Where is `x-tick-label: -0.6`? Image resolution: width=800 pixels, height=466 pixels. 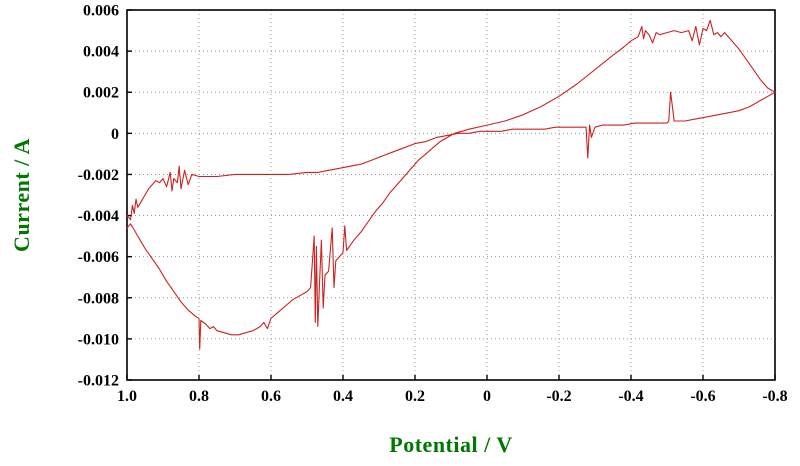
x-tick-label: -0.6 is located at coordinates (702, 396).